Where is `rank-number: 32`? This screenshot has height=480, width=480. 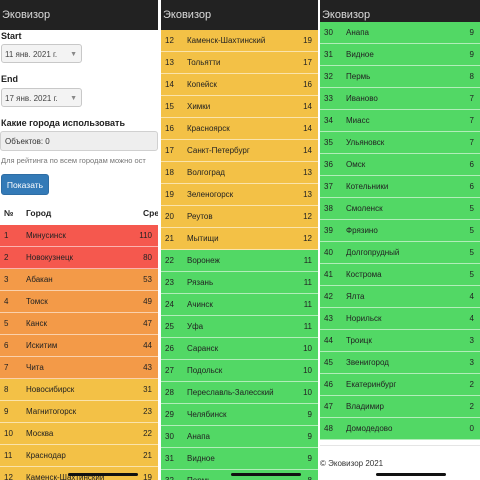
rank-number: 32 is located at coordinates (169, 475).